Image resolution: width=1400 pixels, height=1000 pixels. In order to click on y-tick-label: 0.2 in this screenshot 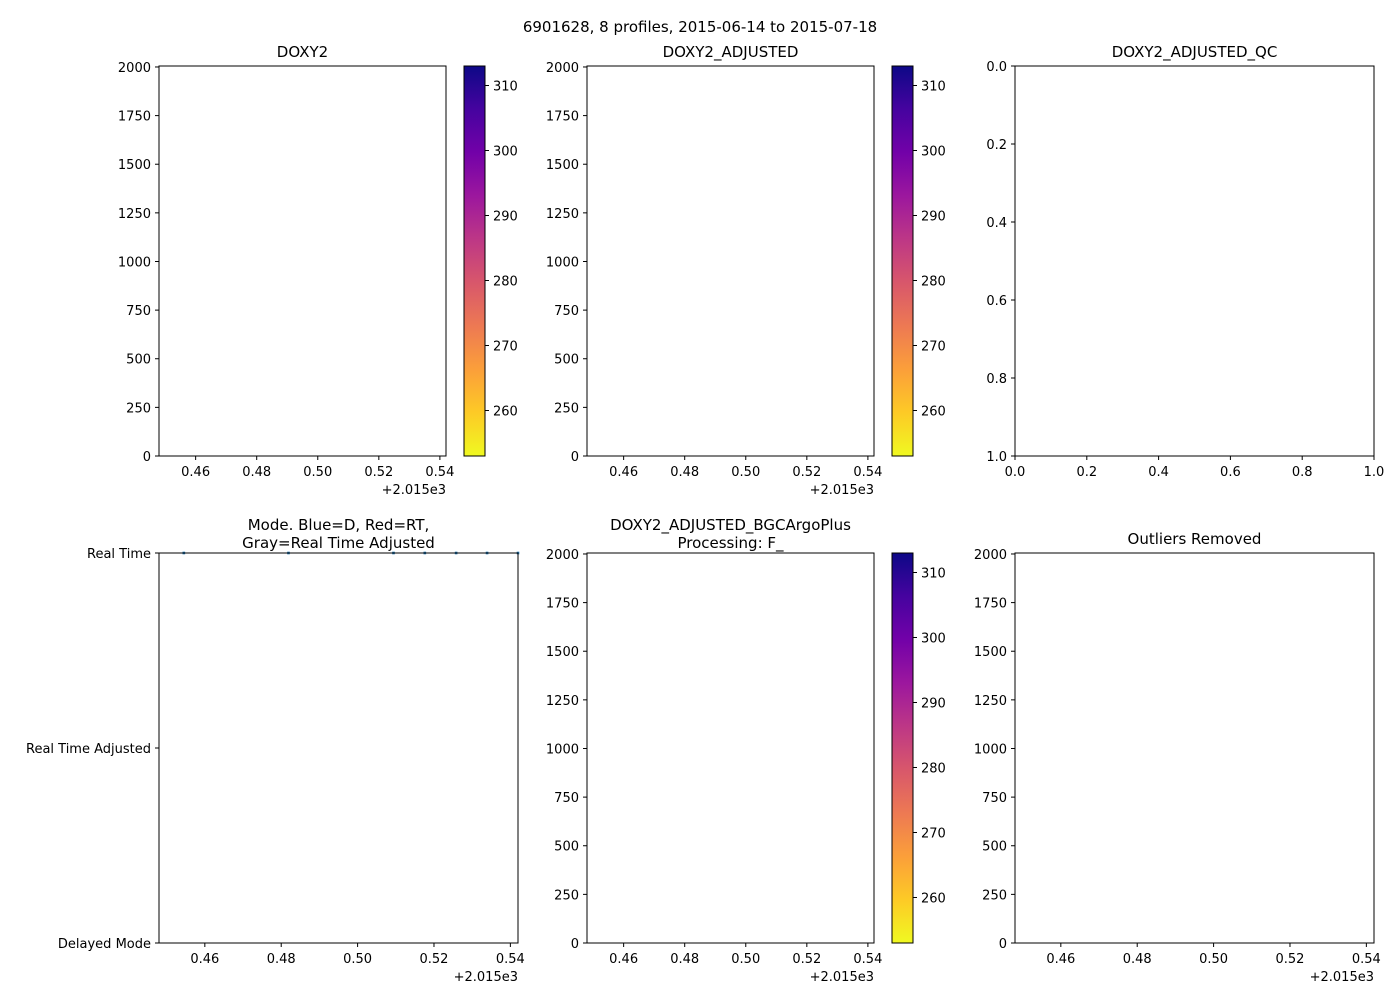, I will do `click(996, 145)`.